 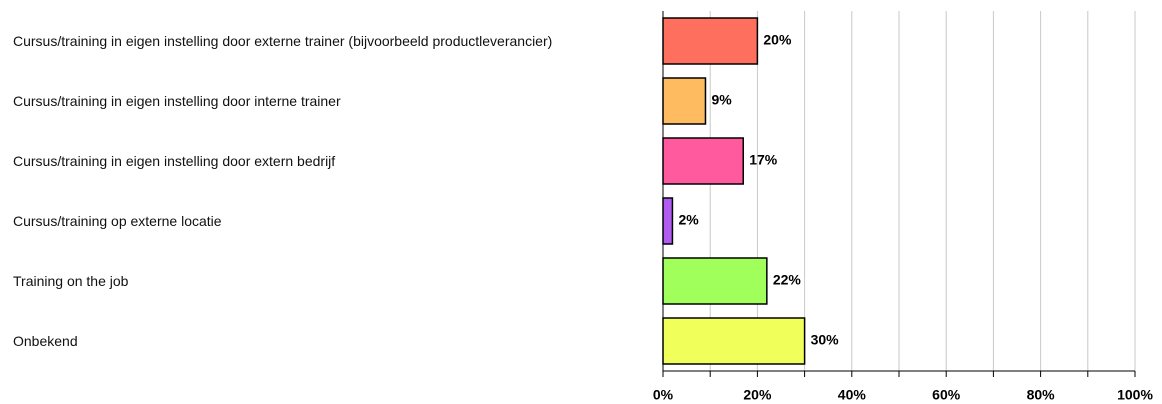 I want to click on x-tick-label: 0%, so click(x=663, y=395).